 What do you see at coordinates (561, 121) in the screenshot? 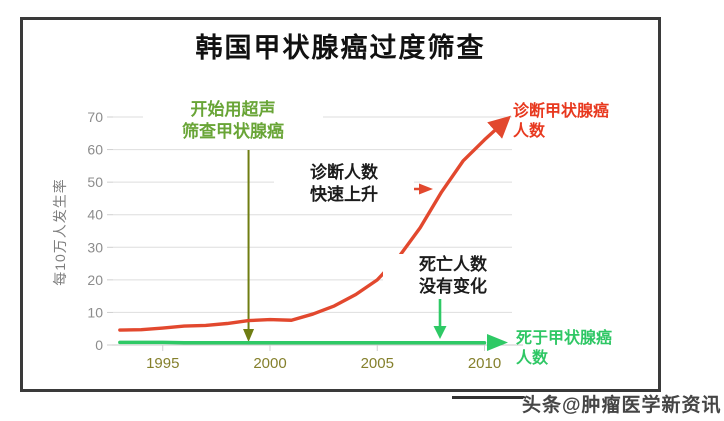
I see `diagnosed-series-label: 诊断甲状腺癌 人数` at bounding box center [561, 121].